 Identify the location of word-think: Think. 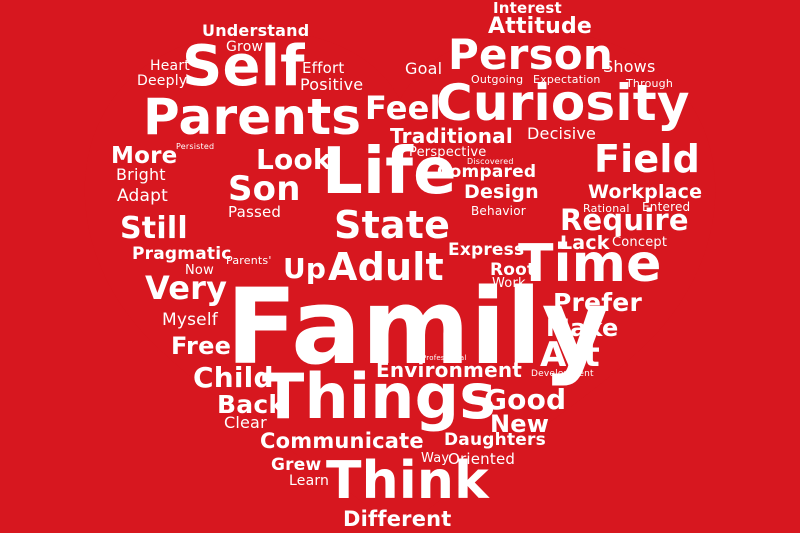
(407, 481).